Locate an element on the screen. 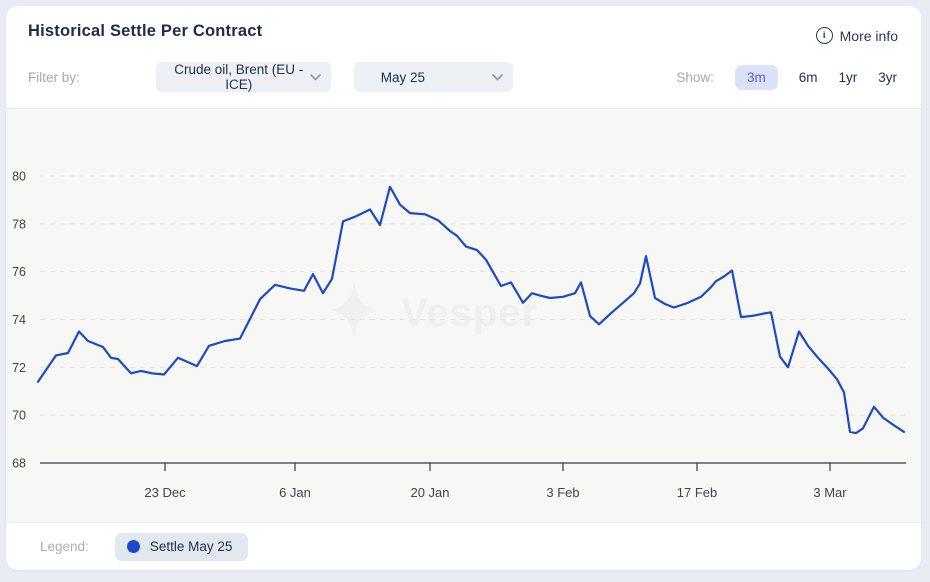 The height and width of the screenshot is (582, 930). legend-label: Legend: is located at coordinates (64, 546).